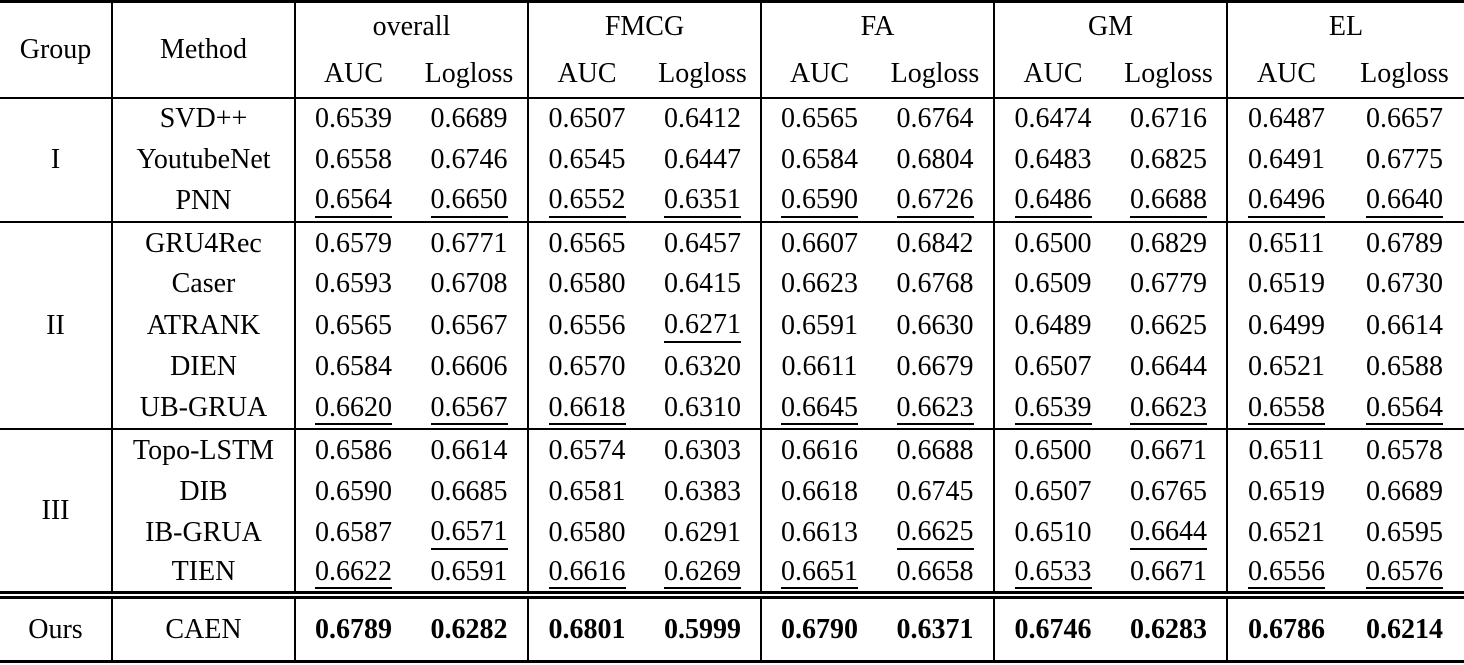 Image resolution: width=1464 pixels, height=665 pixels. Describe the element at coordinates (353, 367) in the screenshot. I see `metric-value: 0.6584` at that location.